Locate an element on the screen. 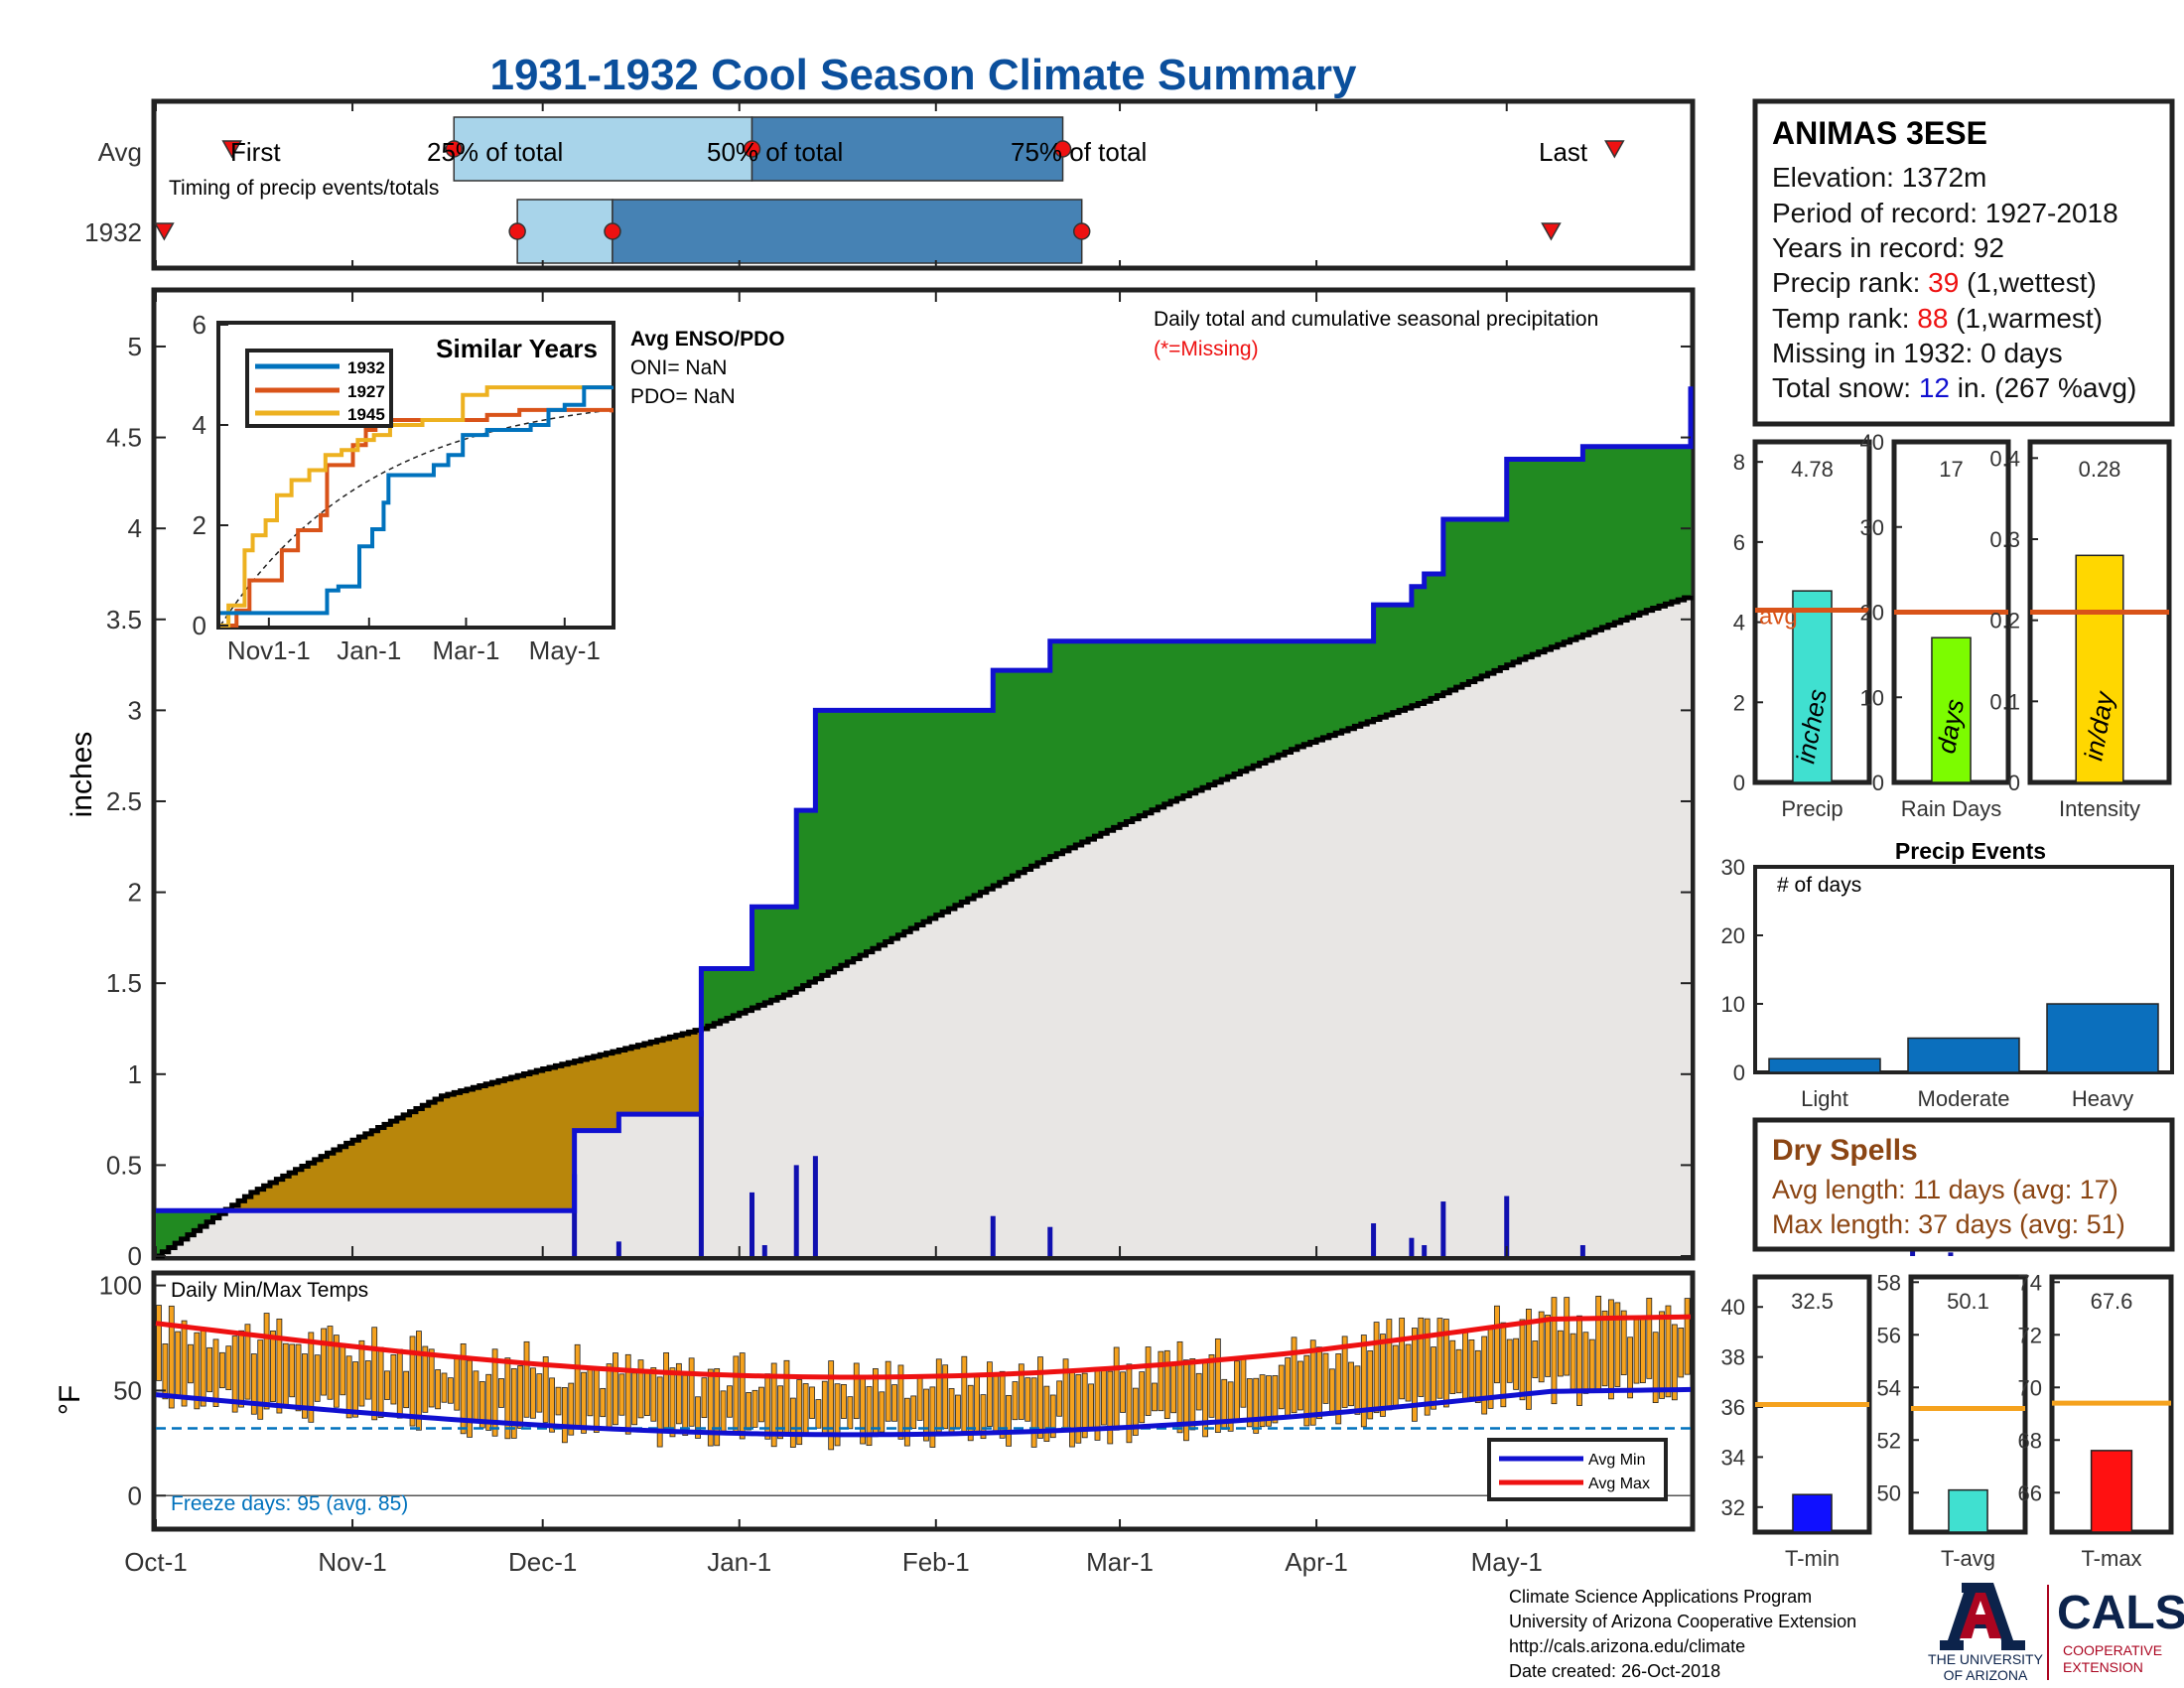  raindays-bar-chart-ytick-label: 20 is located at coordinates (1872, 613).